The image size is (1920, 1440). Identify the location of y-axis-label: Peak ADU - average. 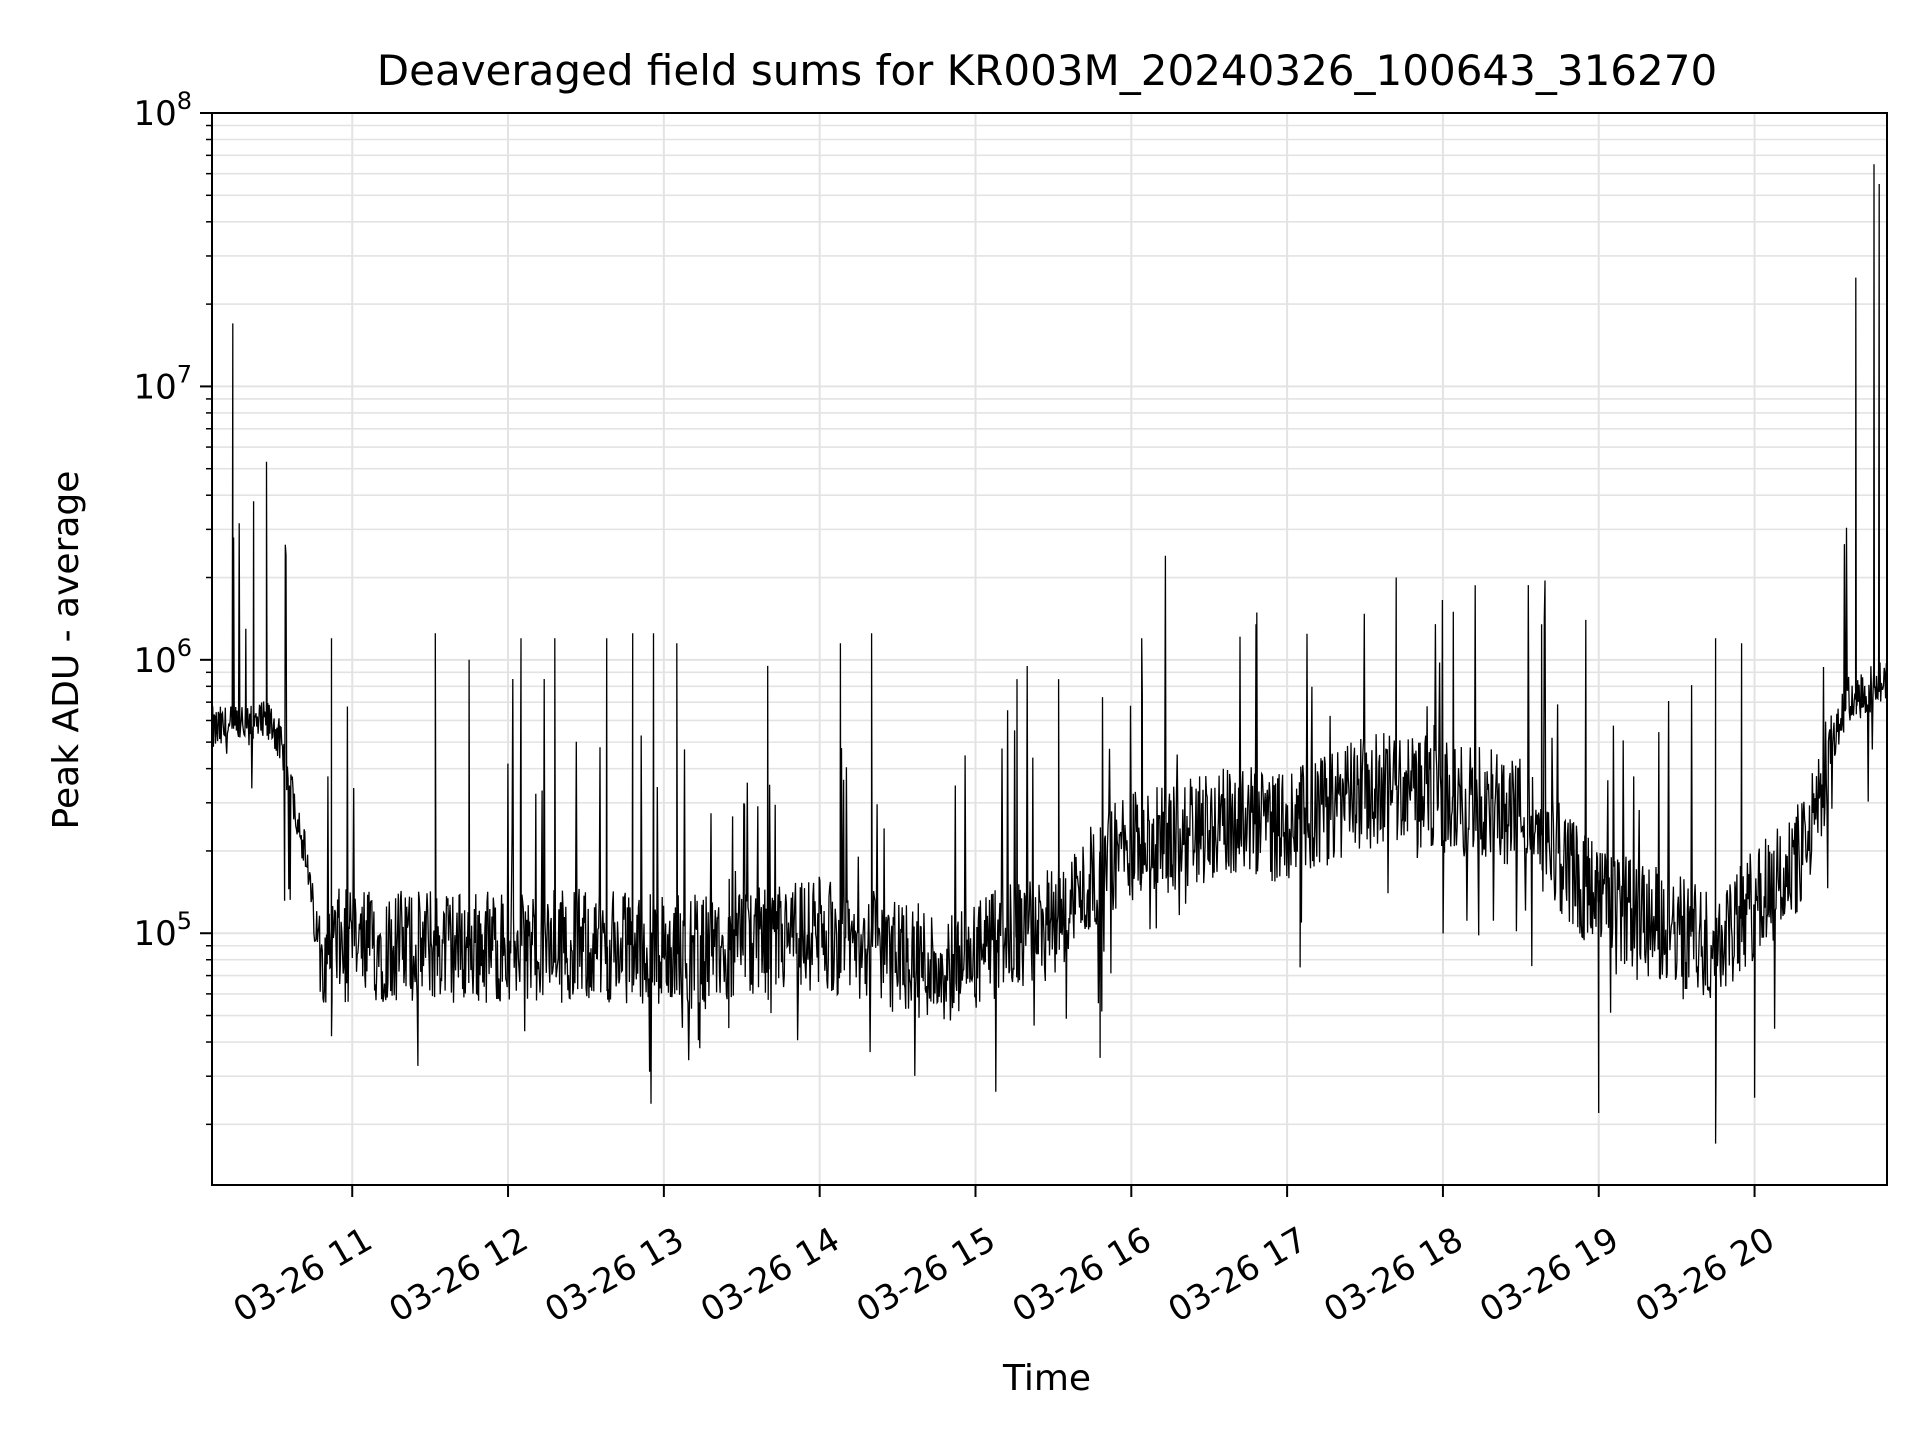
(66, 650).